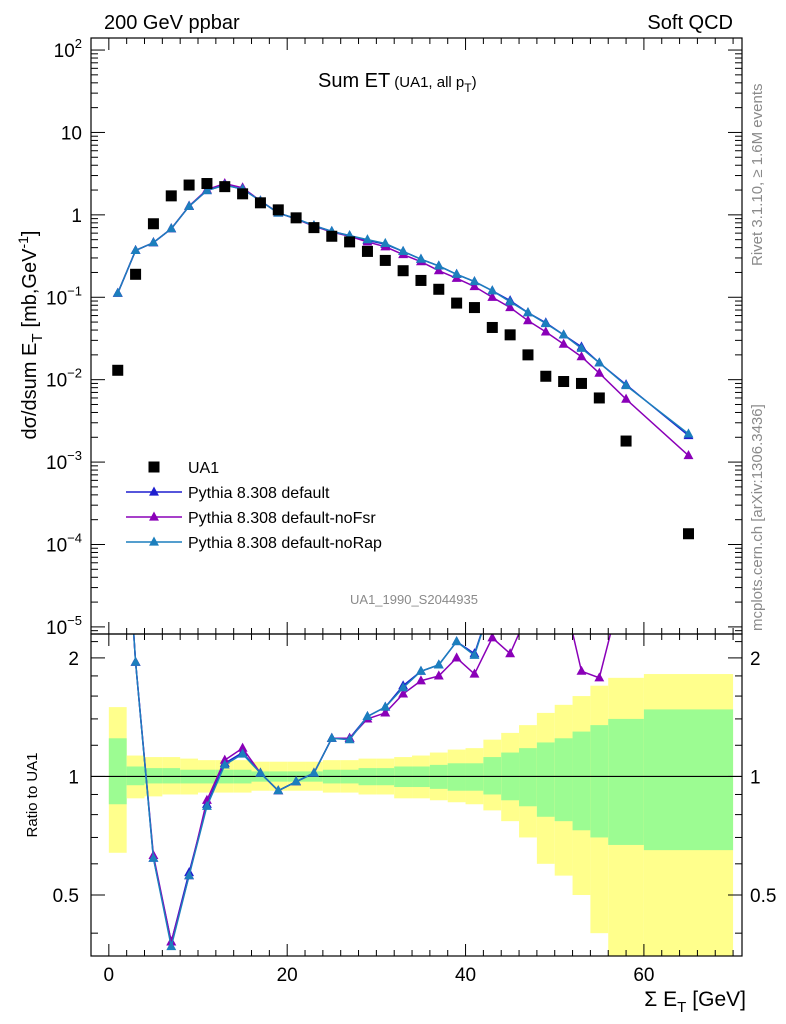 This screenshot has height=1024, width=786. I want to click on ratio-tick-label-right: 2, so click(755, 659).